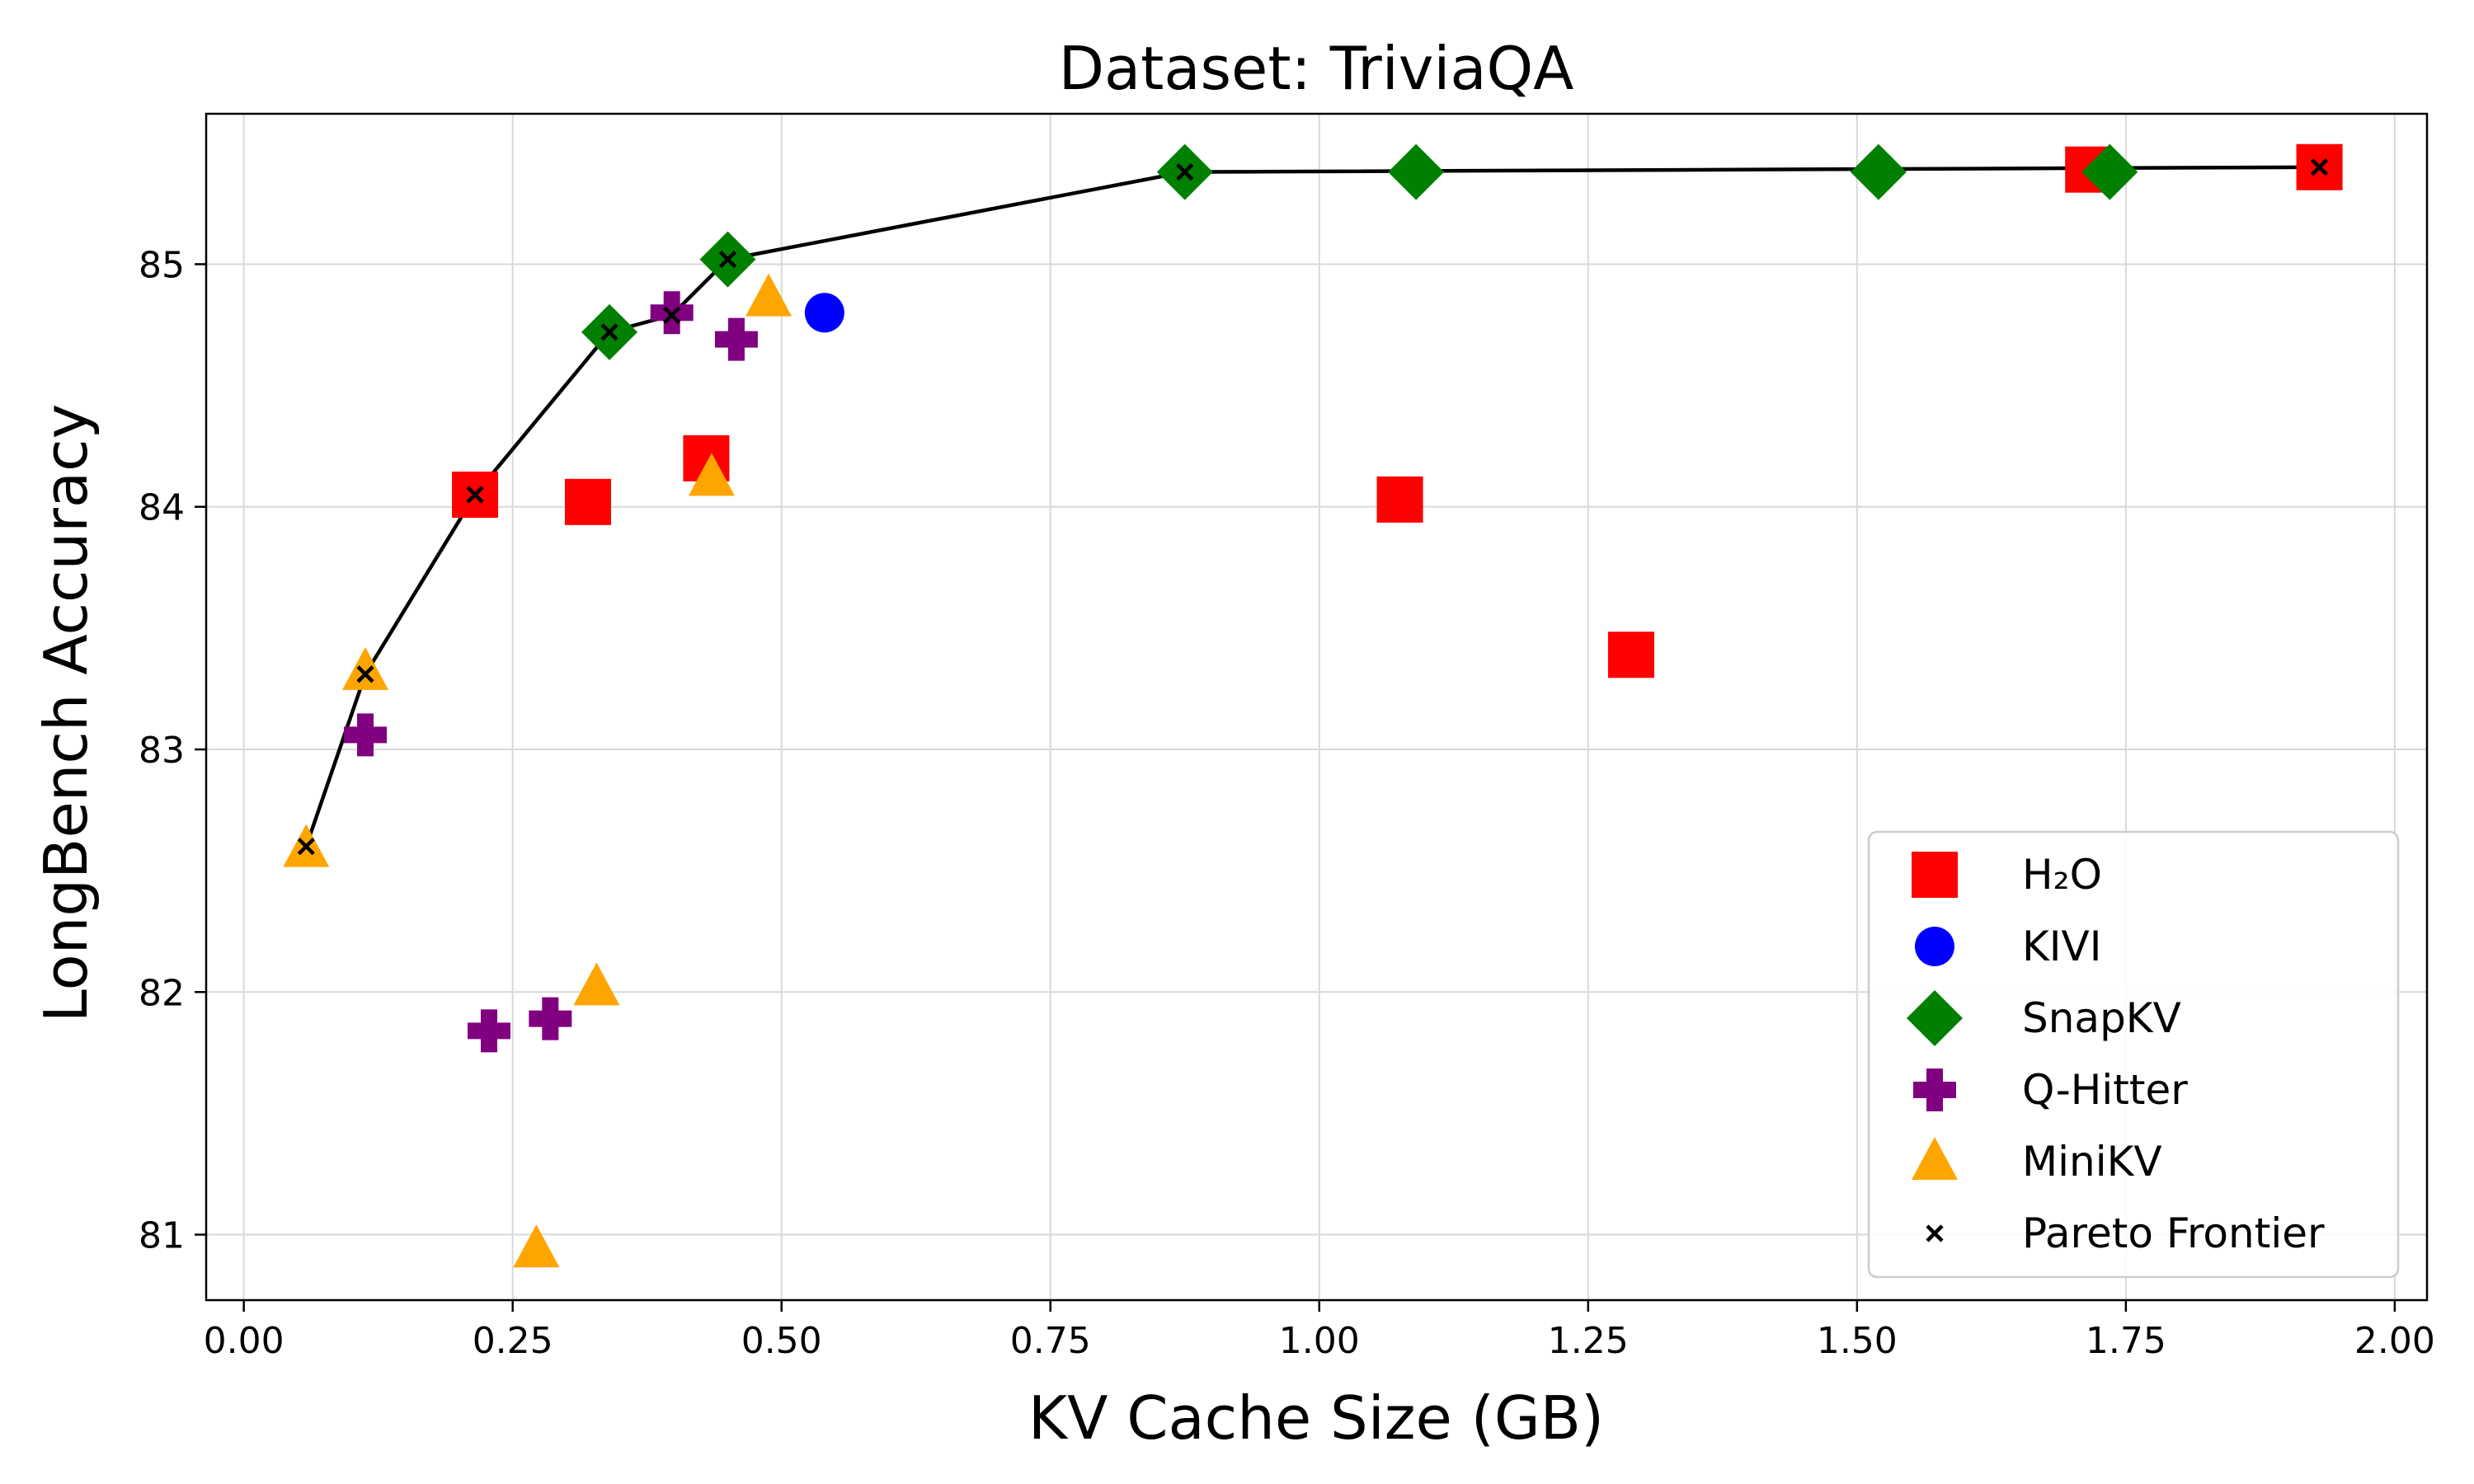 Image resolution: width=2474 pixels, height=1484 pixels. What do you see at coordinates (781, 1341) in the screenshot?
I see `x-tick-label: 0.50` at bounding box center [781, 1341].